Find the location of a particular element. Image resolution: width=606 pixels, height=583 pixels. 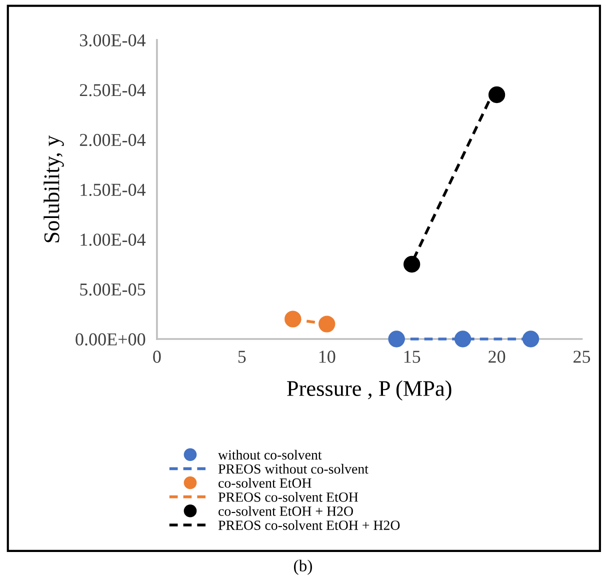

y-tick-label: 1.00E-04 is located at coordinates (113, 240).